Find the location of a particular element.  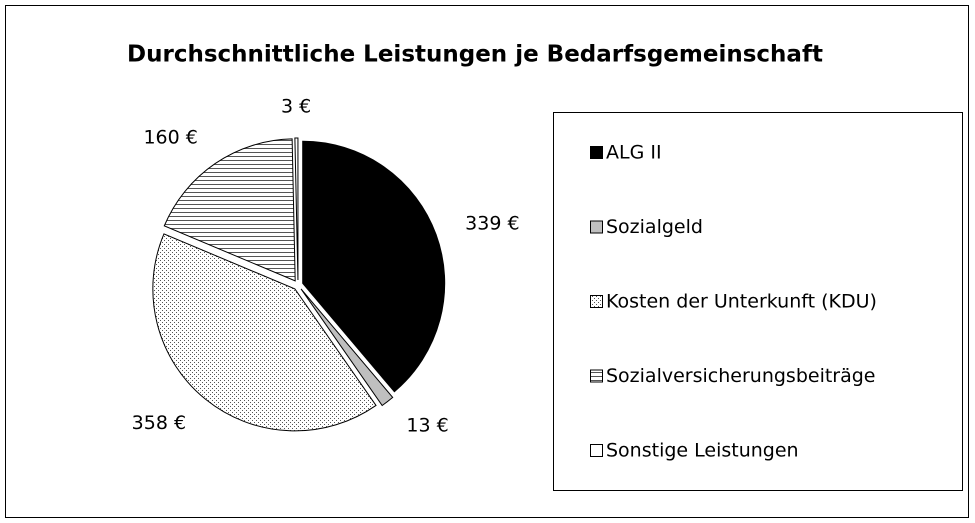

legend-label: Sozialgeld is located at coordinates (654, 227).